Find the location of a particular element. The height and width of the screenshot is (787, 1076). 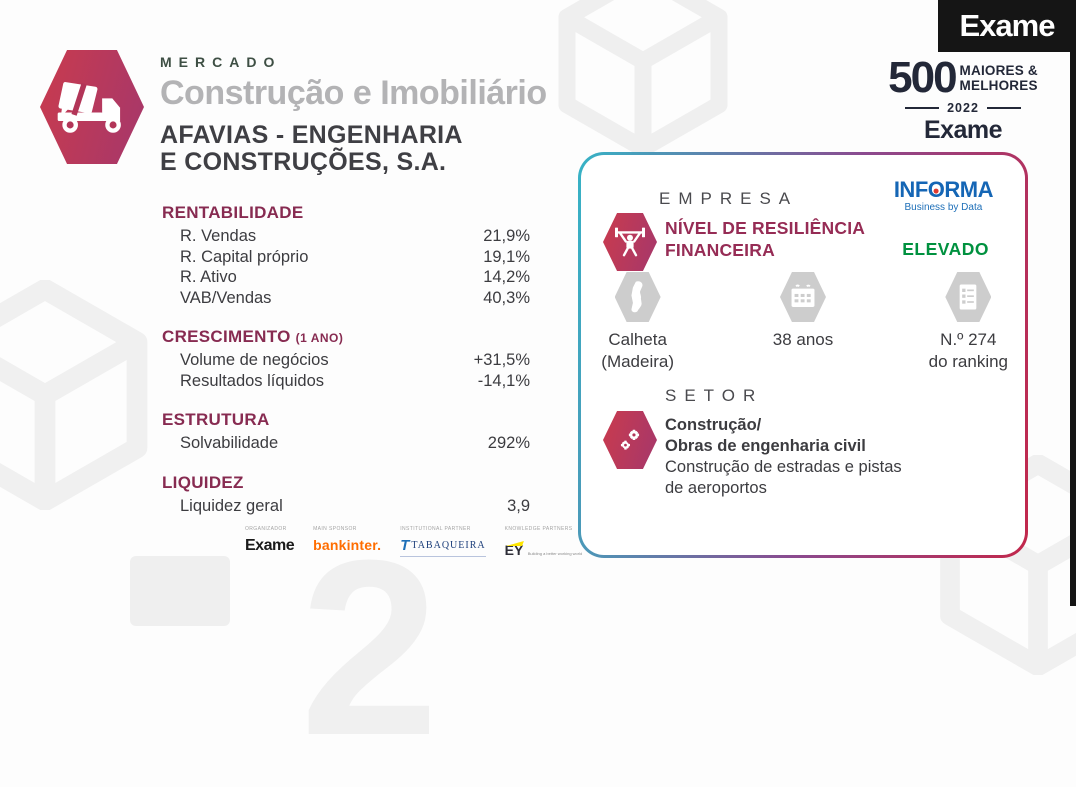

watermark-digit: 2 is located at coordinates (370, 647).